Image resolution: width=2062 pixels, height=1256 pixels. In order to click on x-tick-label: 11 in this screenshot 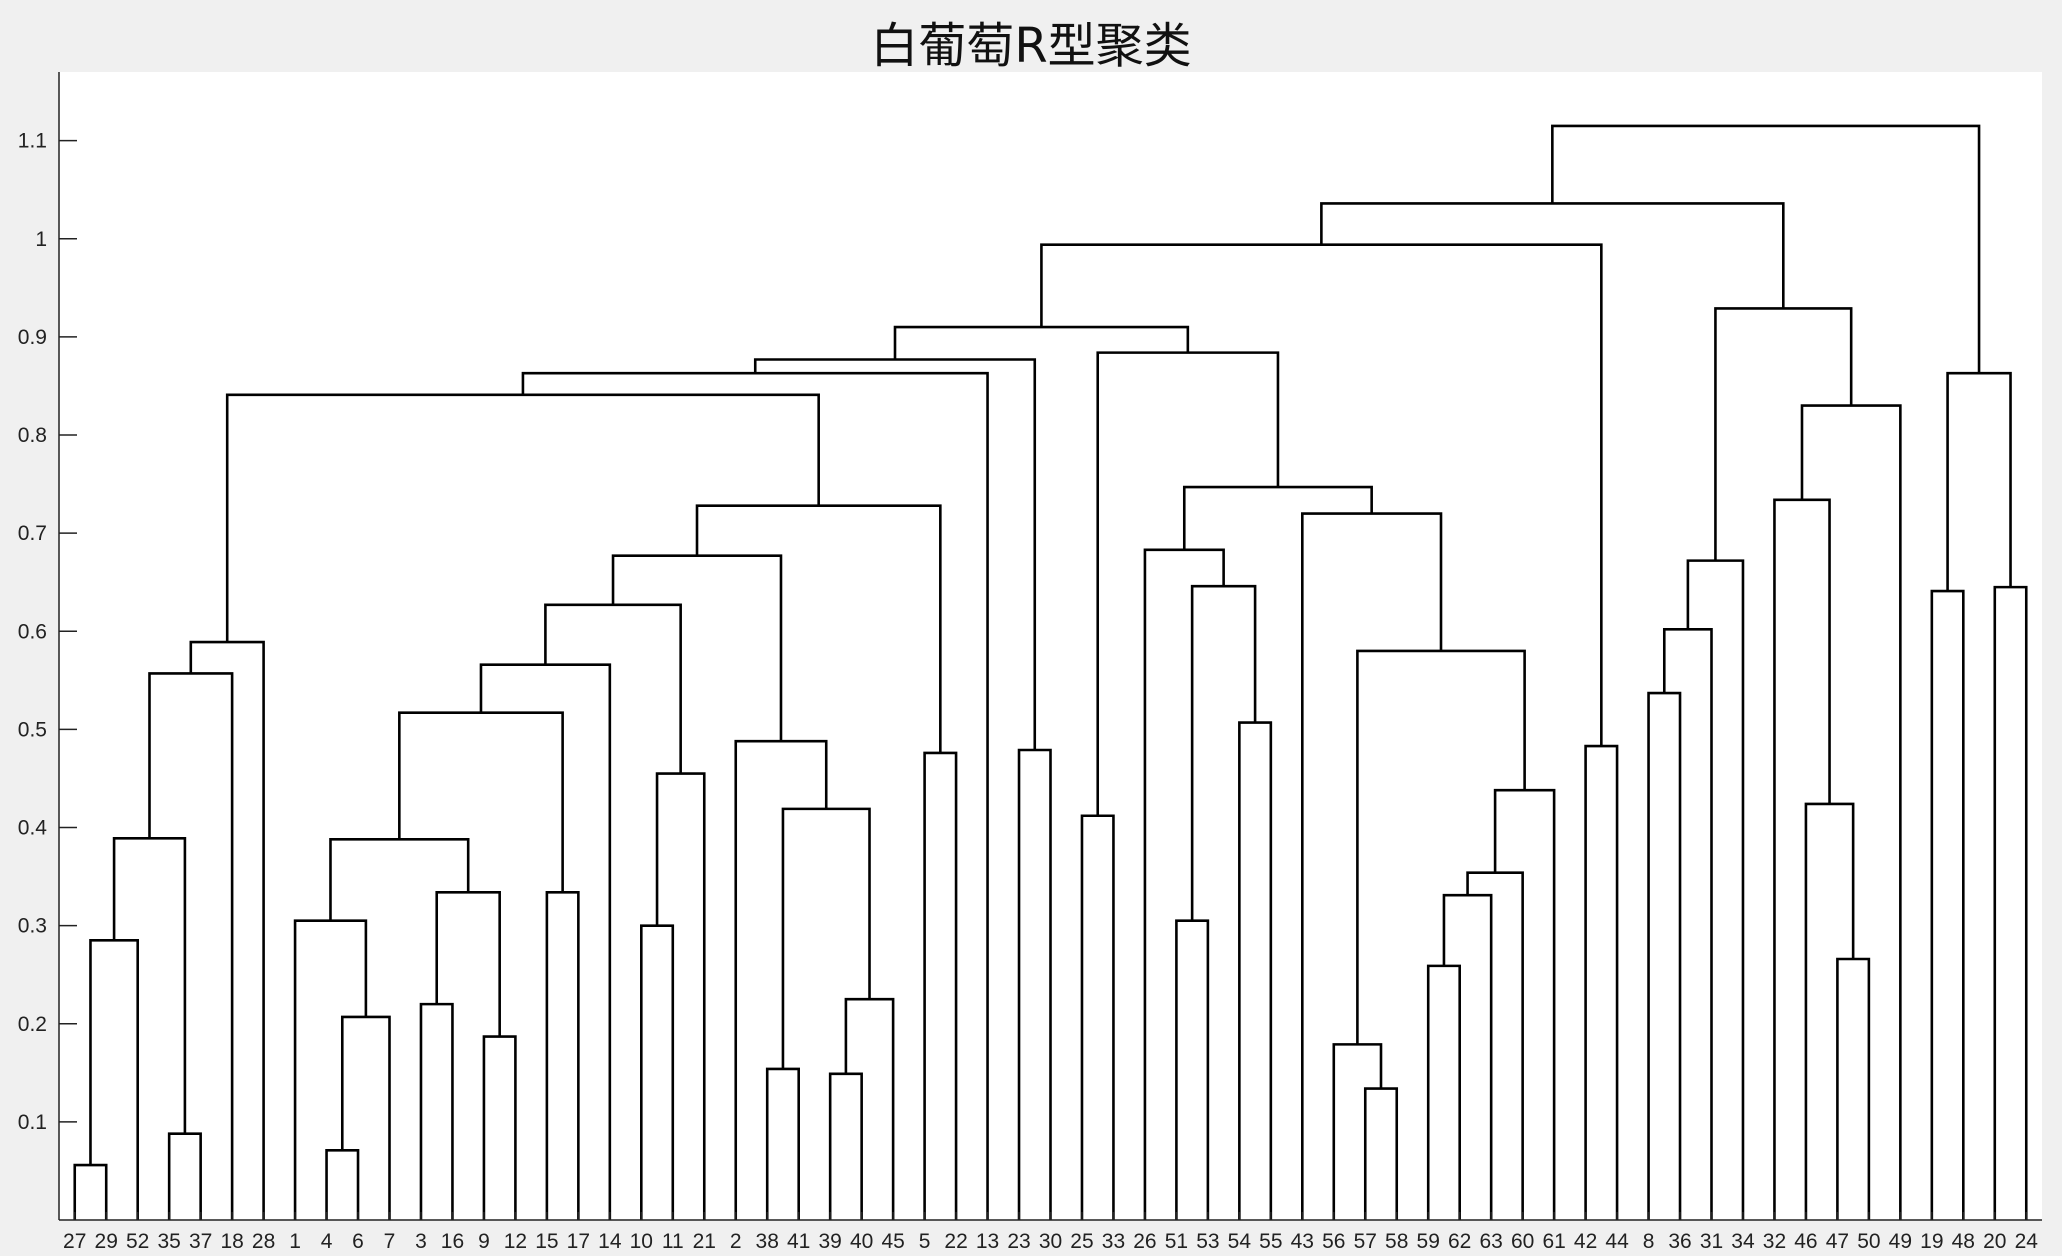, I will do `click(673, 1241)`.